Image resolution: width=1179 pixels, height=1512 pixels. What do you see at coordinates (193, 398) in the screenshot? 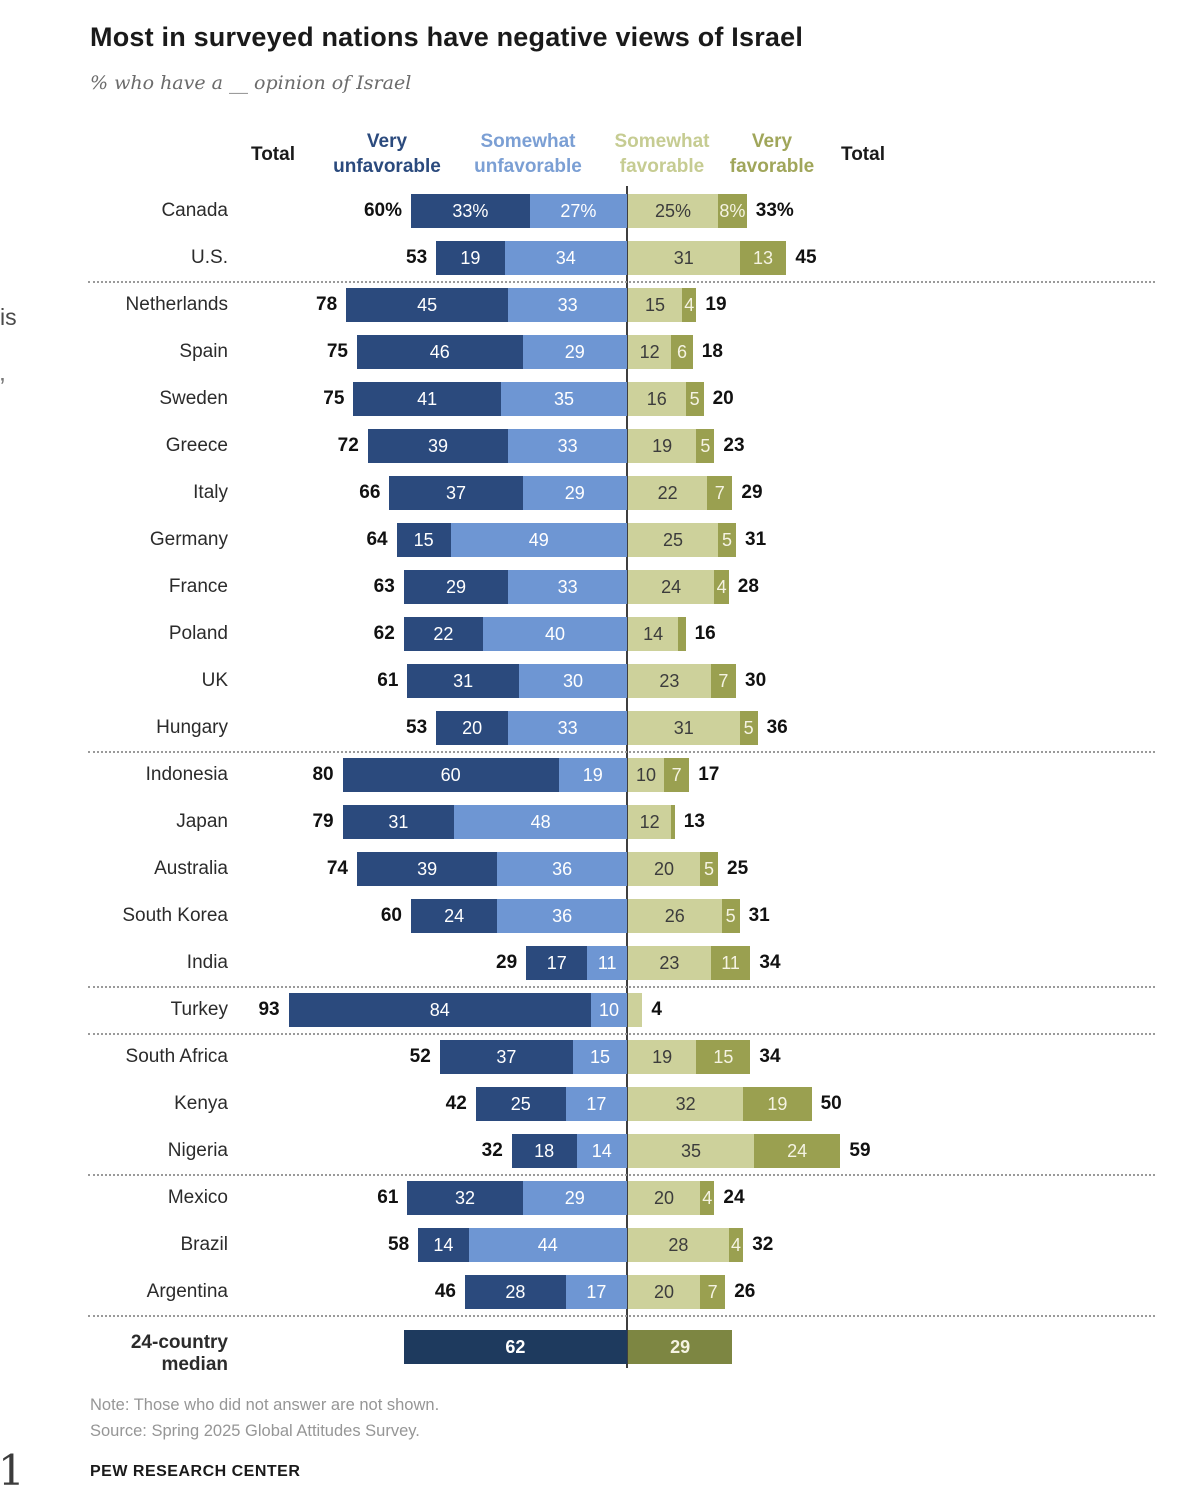
I see `country-label: Sweden` at bounding box center [193, 398].